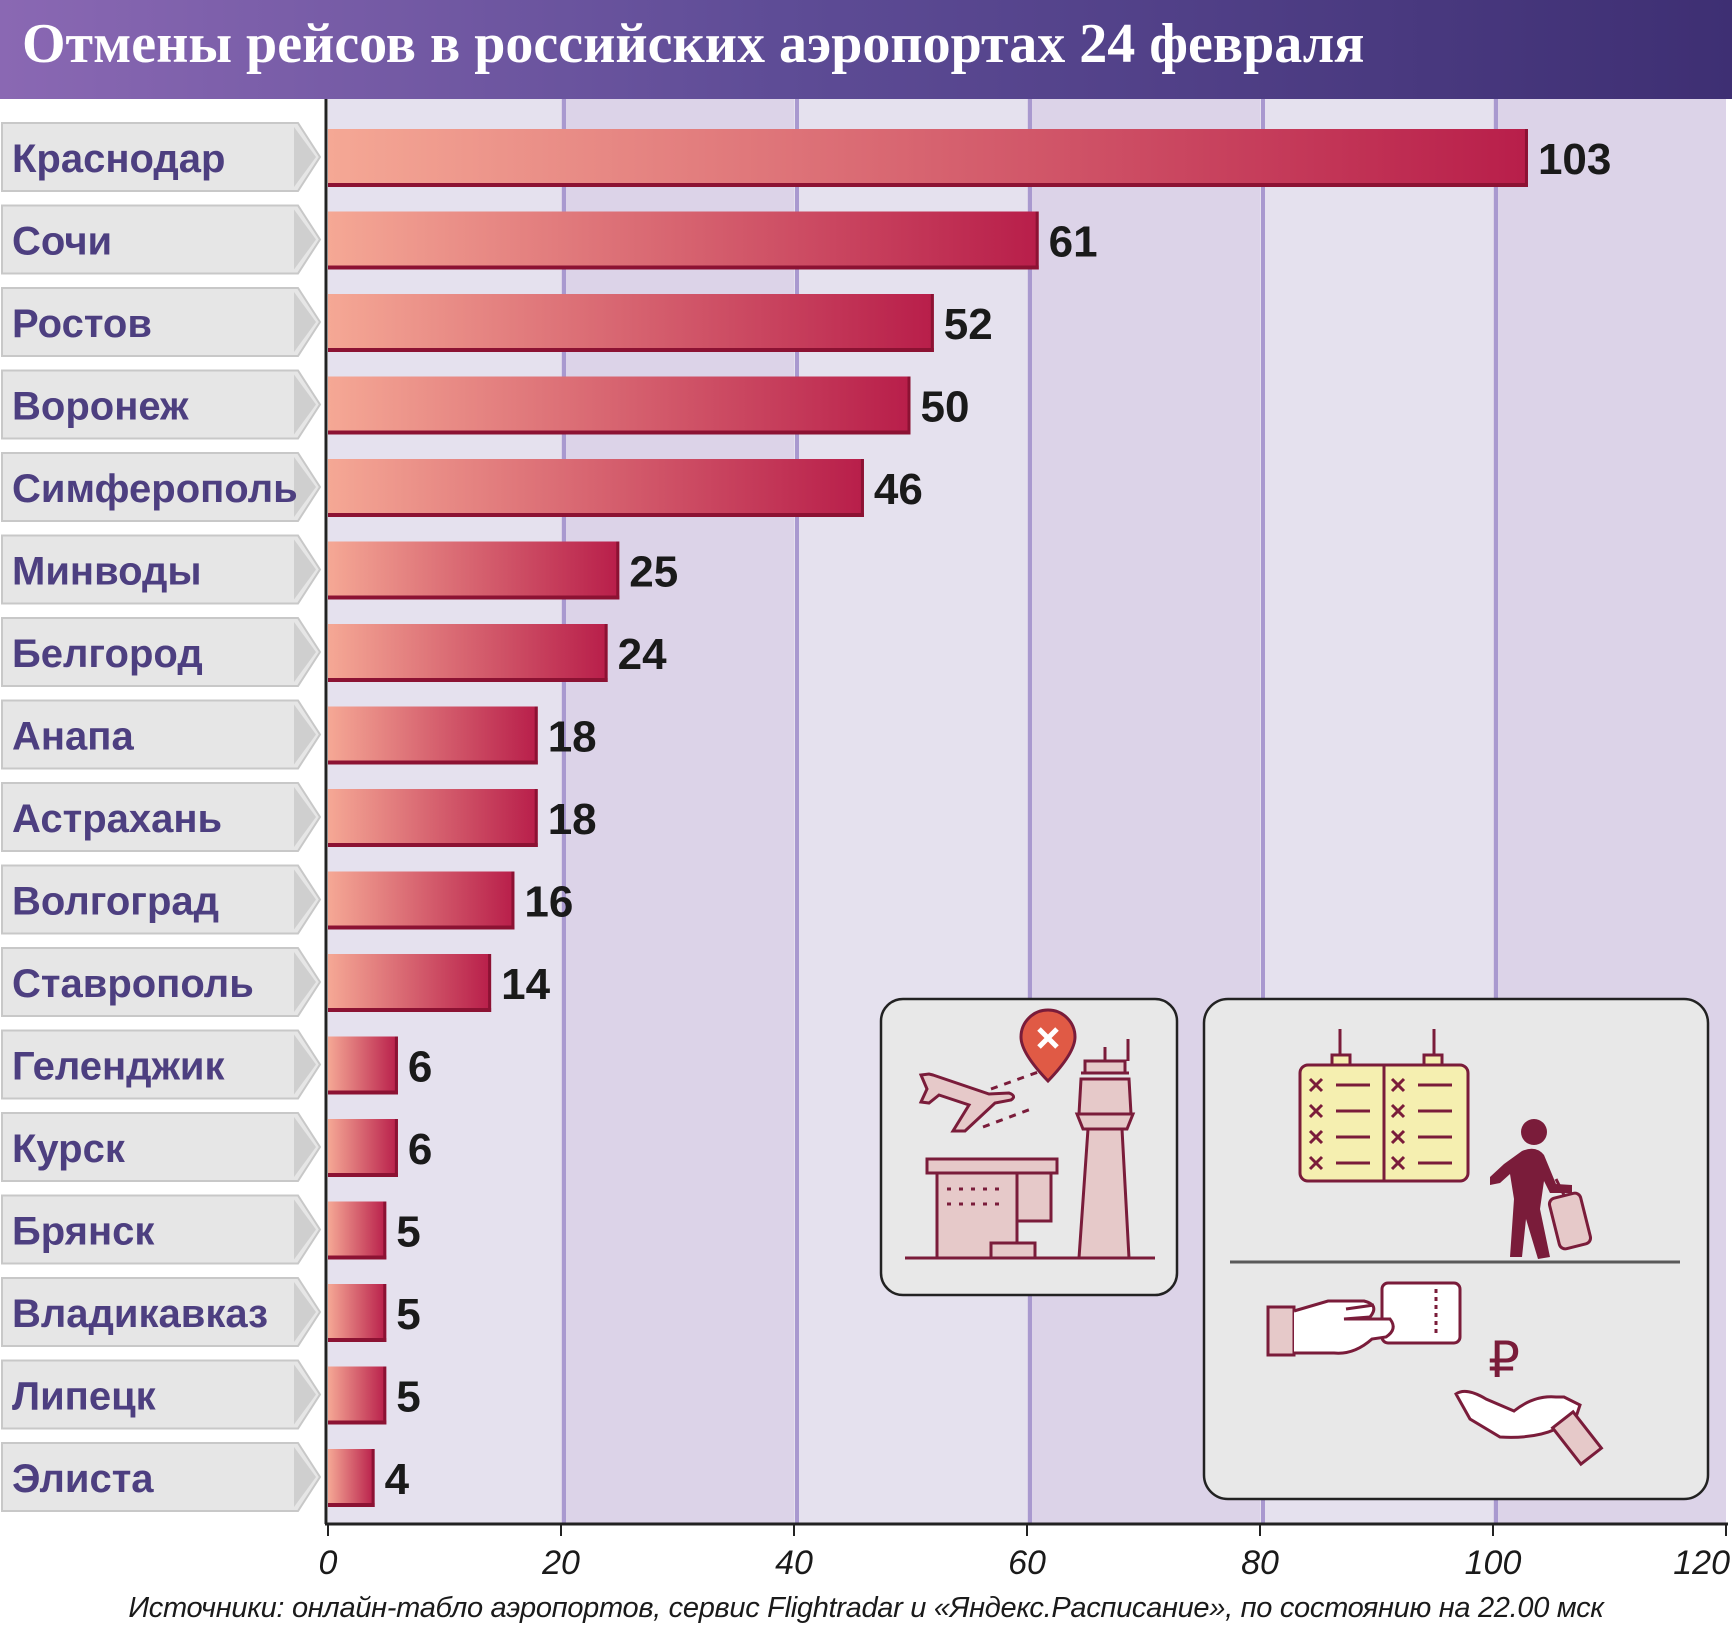 The image size is (1732, 1640). Describe the element at coordinates (548, 902) in the screenshot. I see `value-label: 16` at that location.